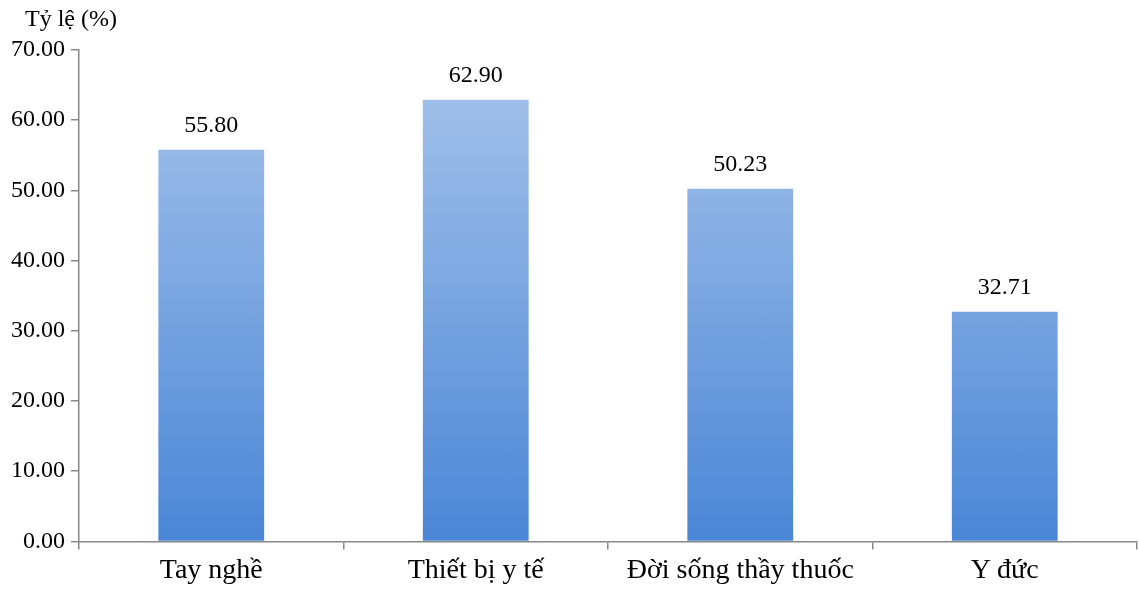 The width and height of the screenshot is (1139, 591). I want to click on y-tick-label: 20.00, so click(38, 399).